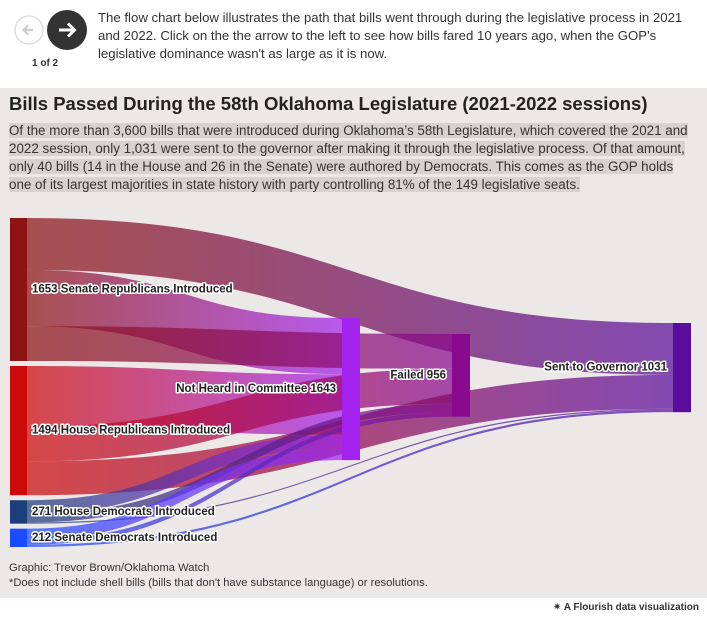 Image resolution: width=707 pixels, height=619 pixels. I want to click on nav-controls, so click(50, 30).